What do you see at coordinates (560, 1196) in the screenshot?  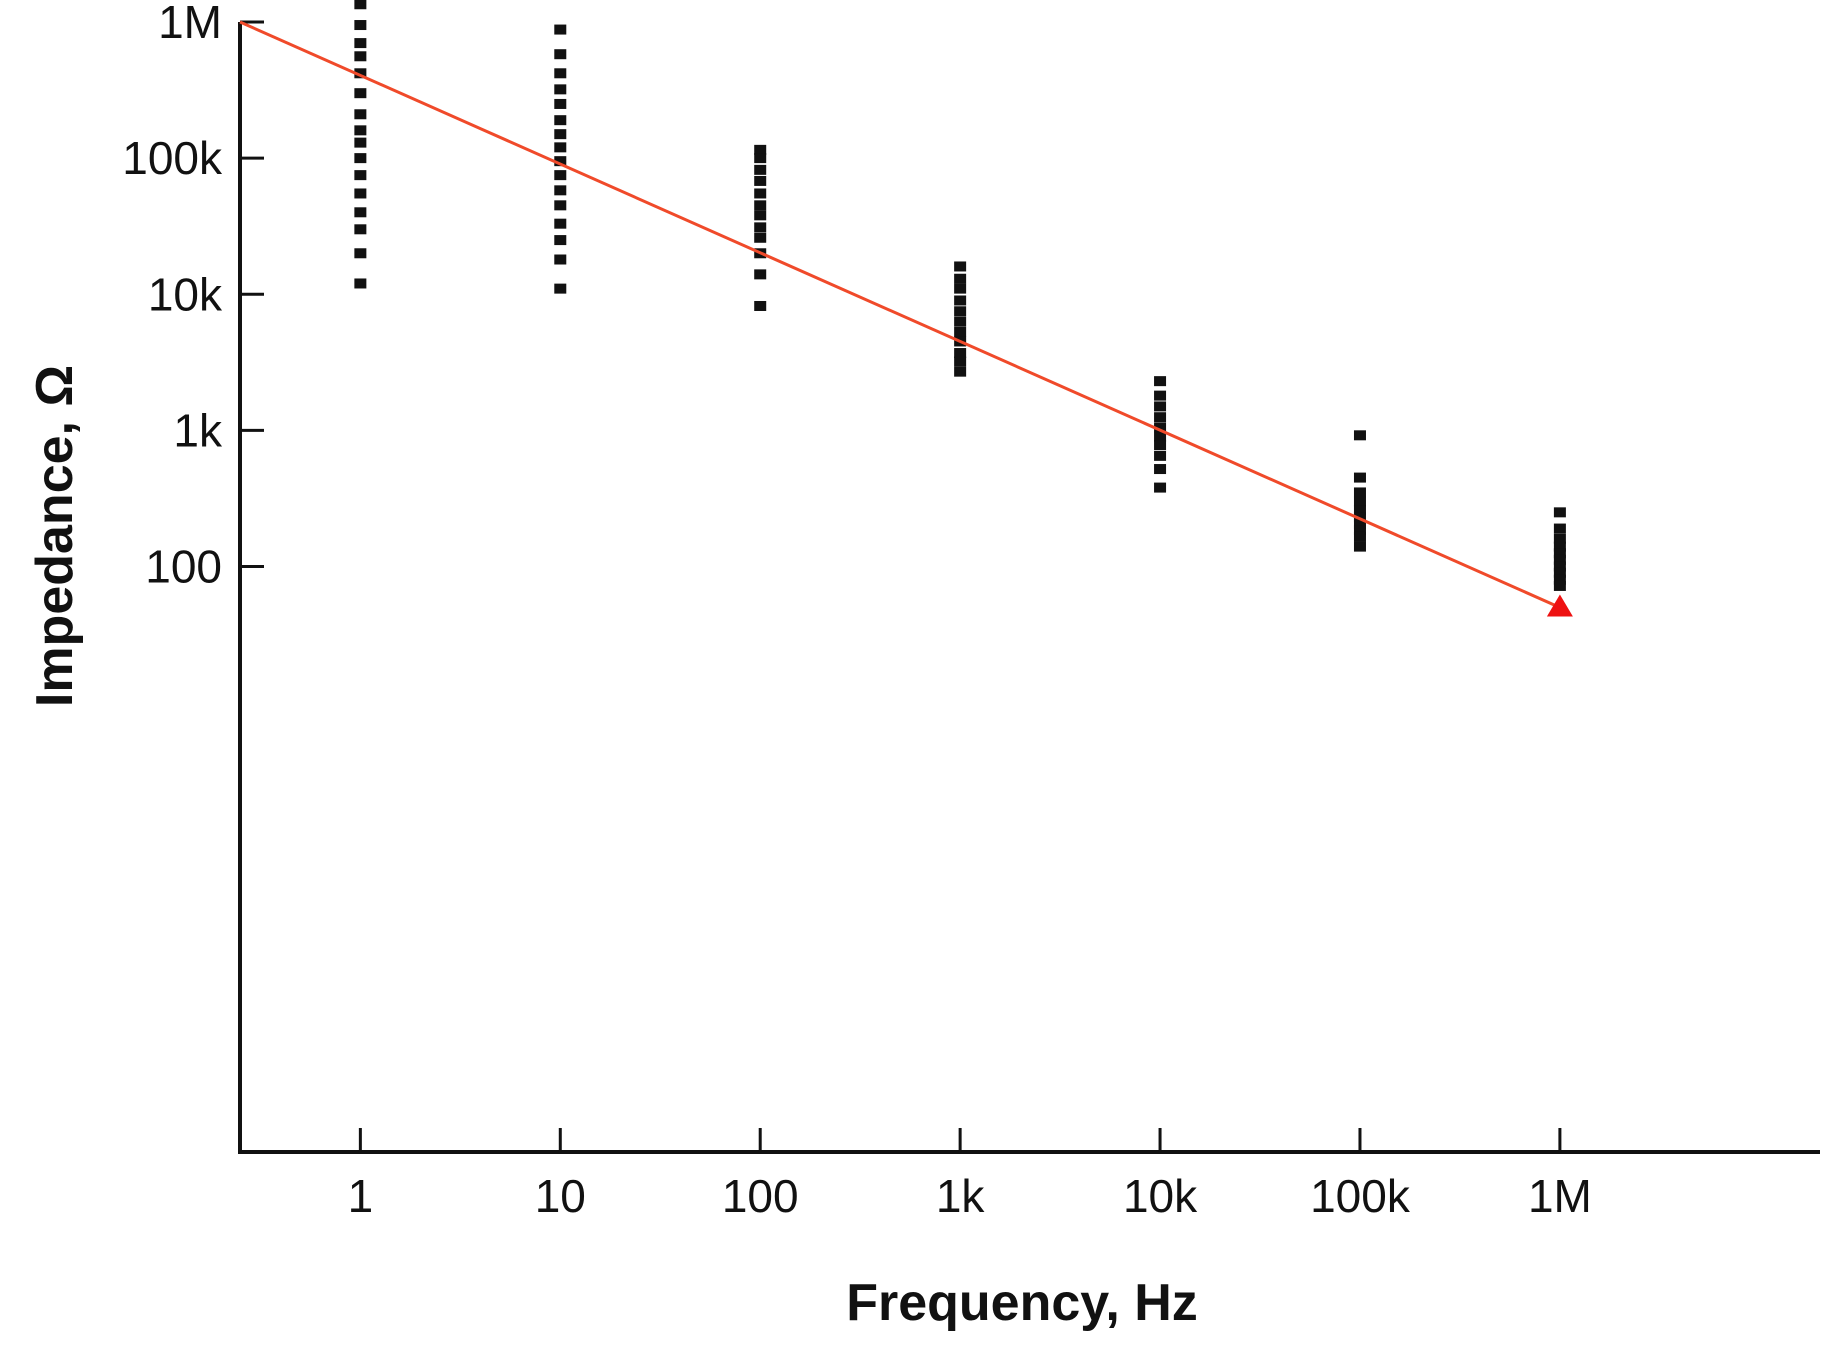 I see `x-tick-label: 10` at bounding box center [560, 1196].